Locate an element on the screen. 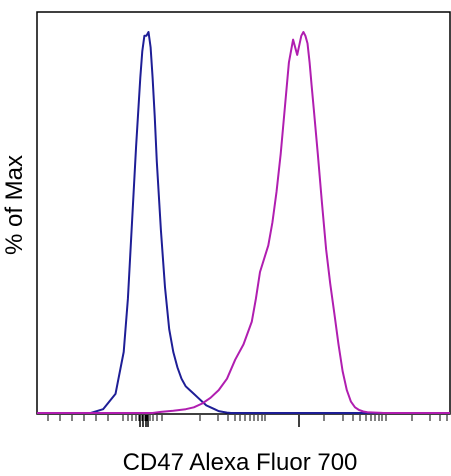 The width and height of the screenshot is (451, 476). x-axis-ticks is located at coordinates (247, 421).